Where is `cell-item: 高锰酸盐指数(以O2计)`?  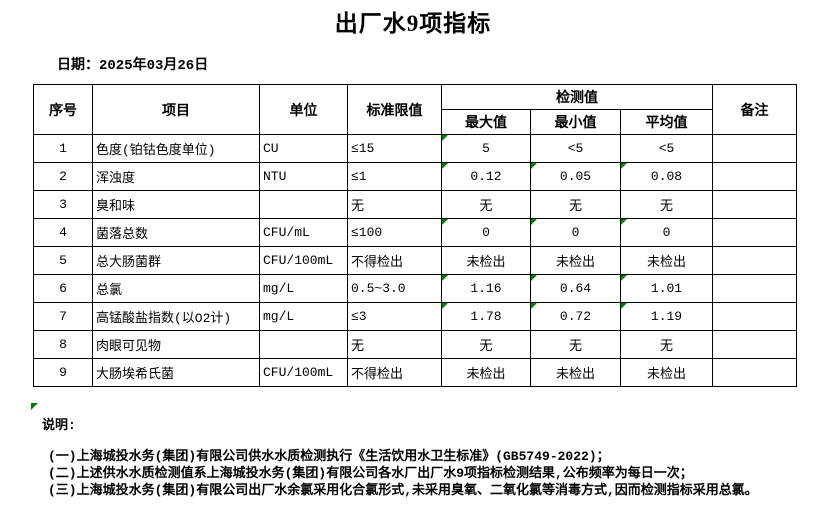
cell-item: 高锰酸盐指数(以O2计) is located at coordinates (176, 316).